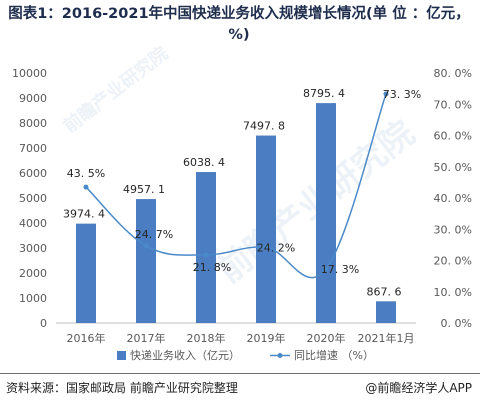 The width and height of the screenshot is (480, 409). What do you see at coordinates (86, 173) in the screenshot?
I see `line-value-label: 43. 5%` at bounding box center [86, 173].